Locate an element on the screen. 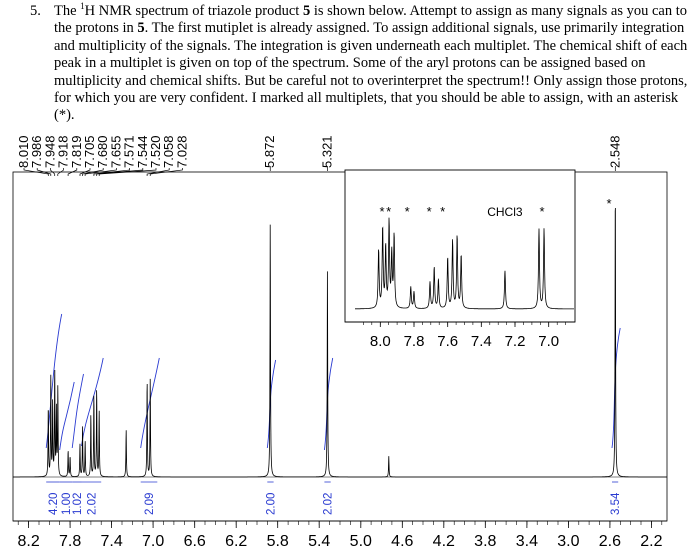 Image resolution: width=700 pixels, height=554 pixels. x-tick-label: 6.2 is located at coordinates (236, 541).